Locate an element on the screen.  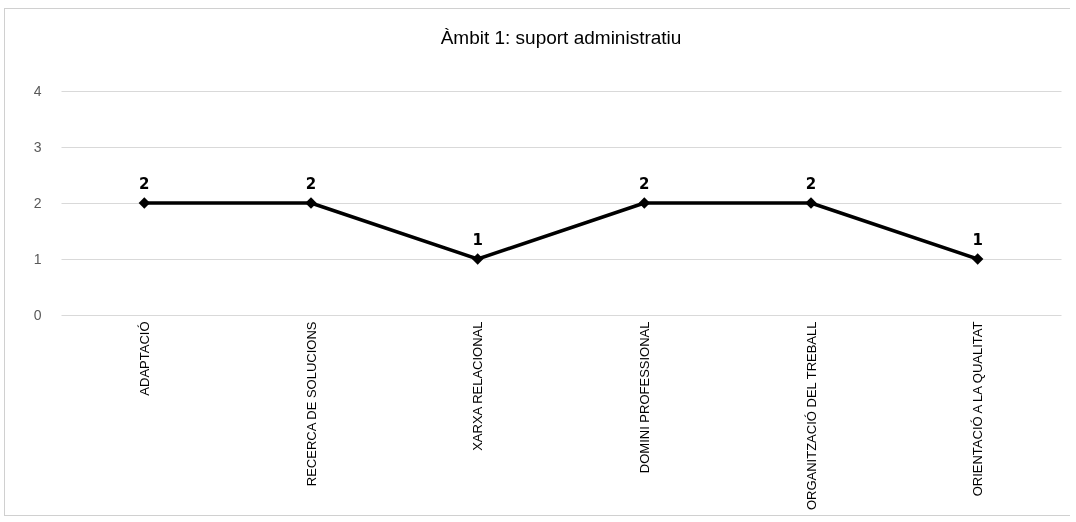
chart-title: Àmbit 1: suport administratiu is located at coordinates (561, 37).